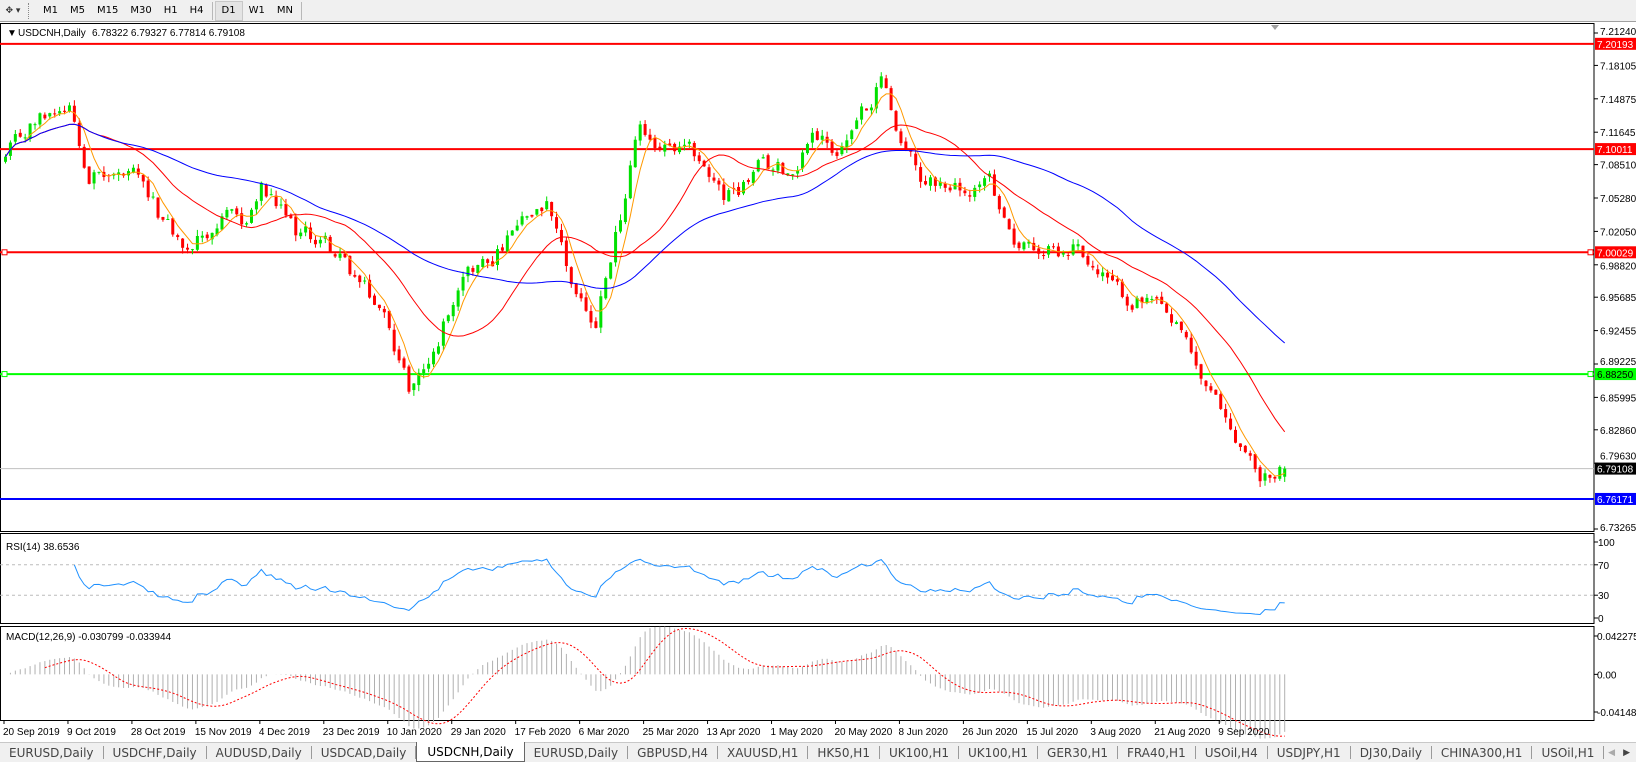  What do you see at coordinates (1078, 753) in the screenshot?
I see `chart-tab: GER30,H1` at bounding box center [1078, 753].